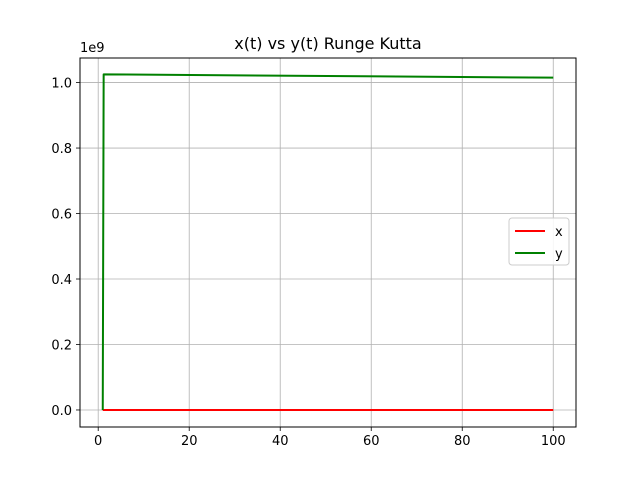  What do you see at coordinates (61, 280) in the screenshot?
I see `y-tick-label: 0.4` at bounding box center [61, 280].